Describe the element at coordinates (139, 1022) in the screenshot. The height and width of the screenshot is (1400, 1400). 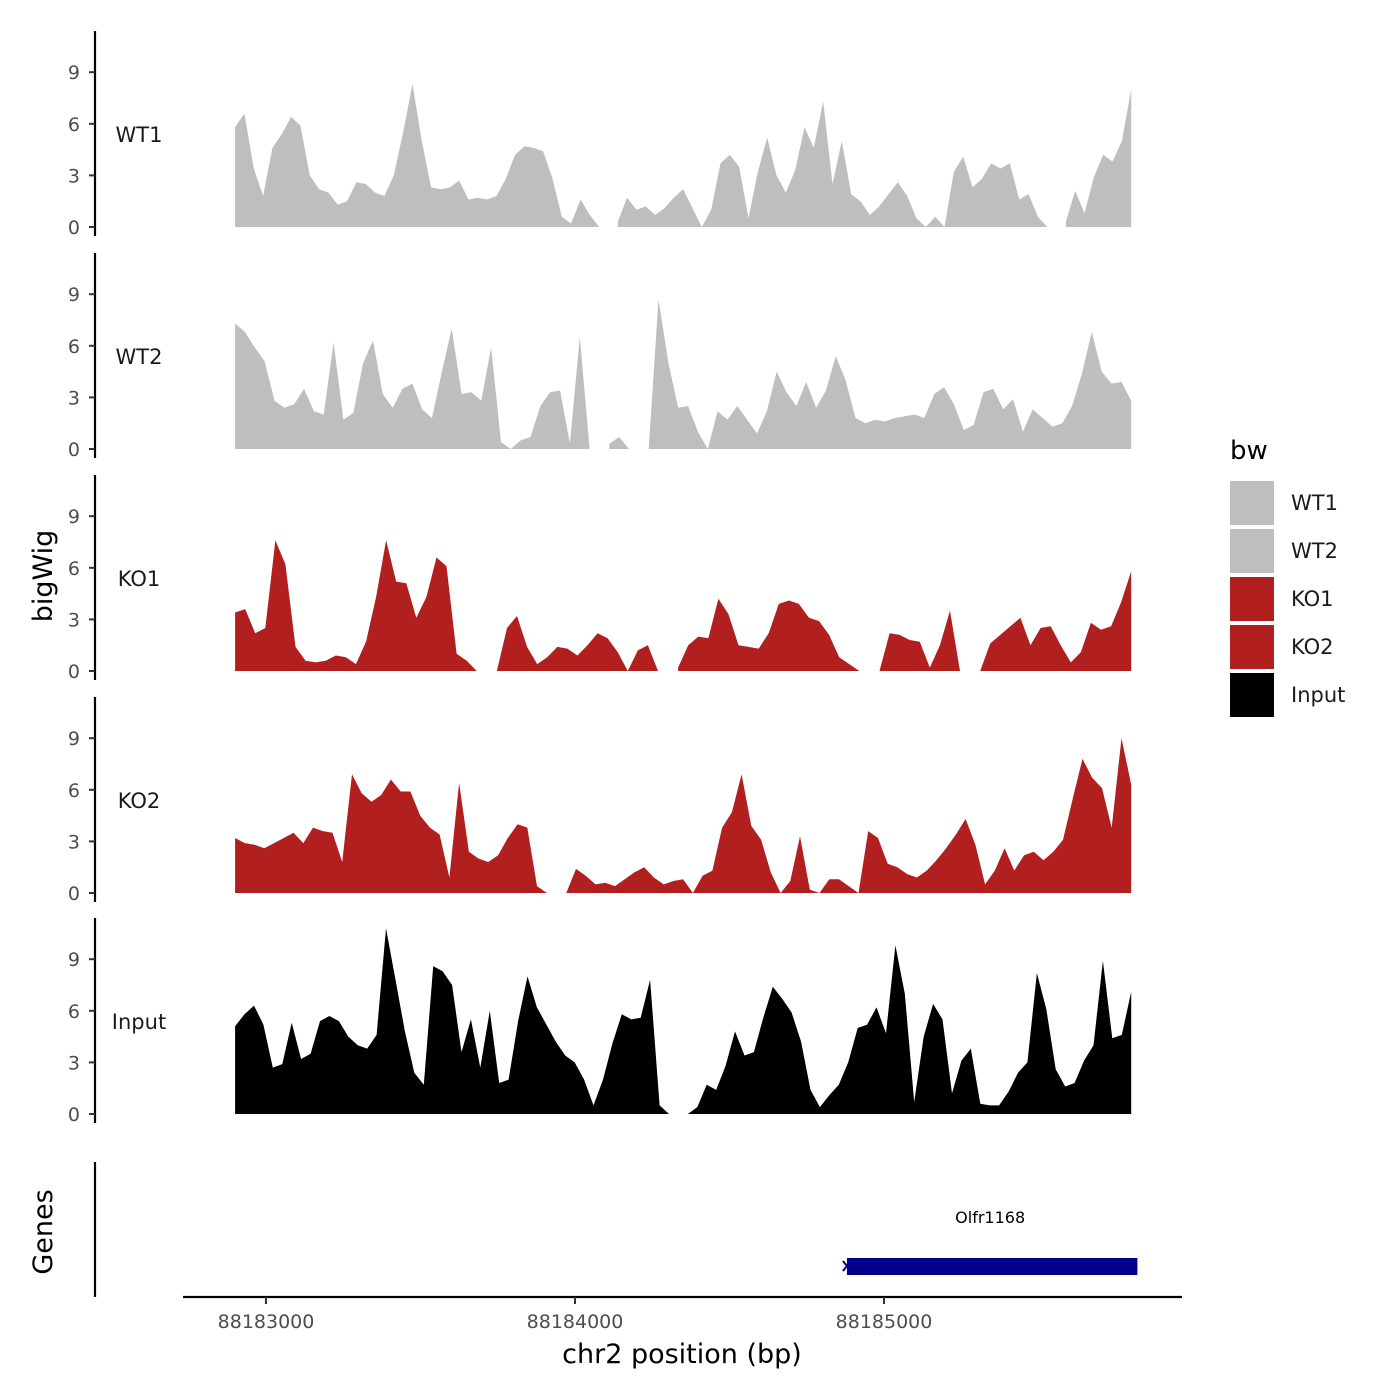
I see `track-label: Input` at that location.